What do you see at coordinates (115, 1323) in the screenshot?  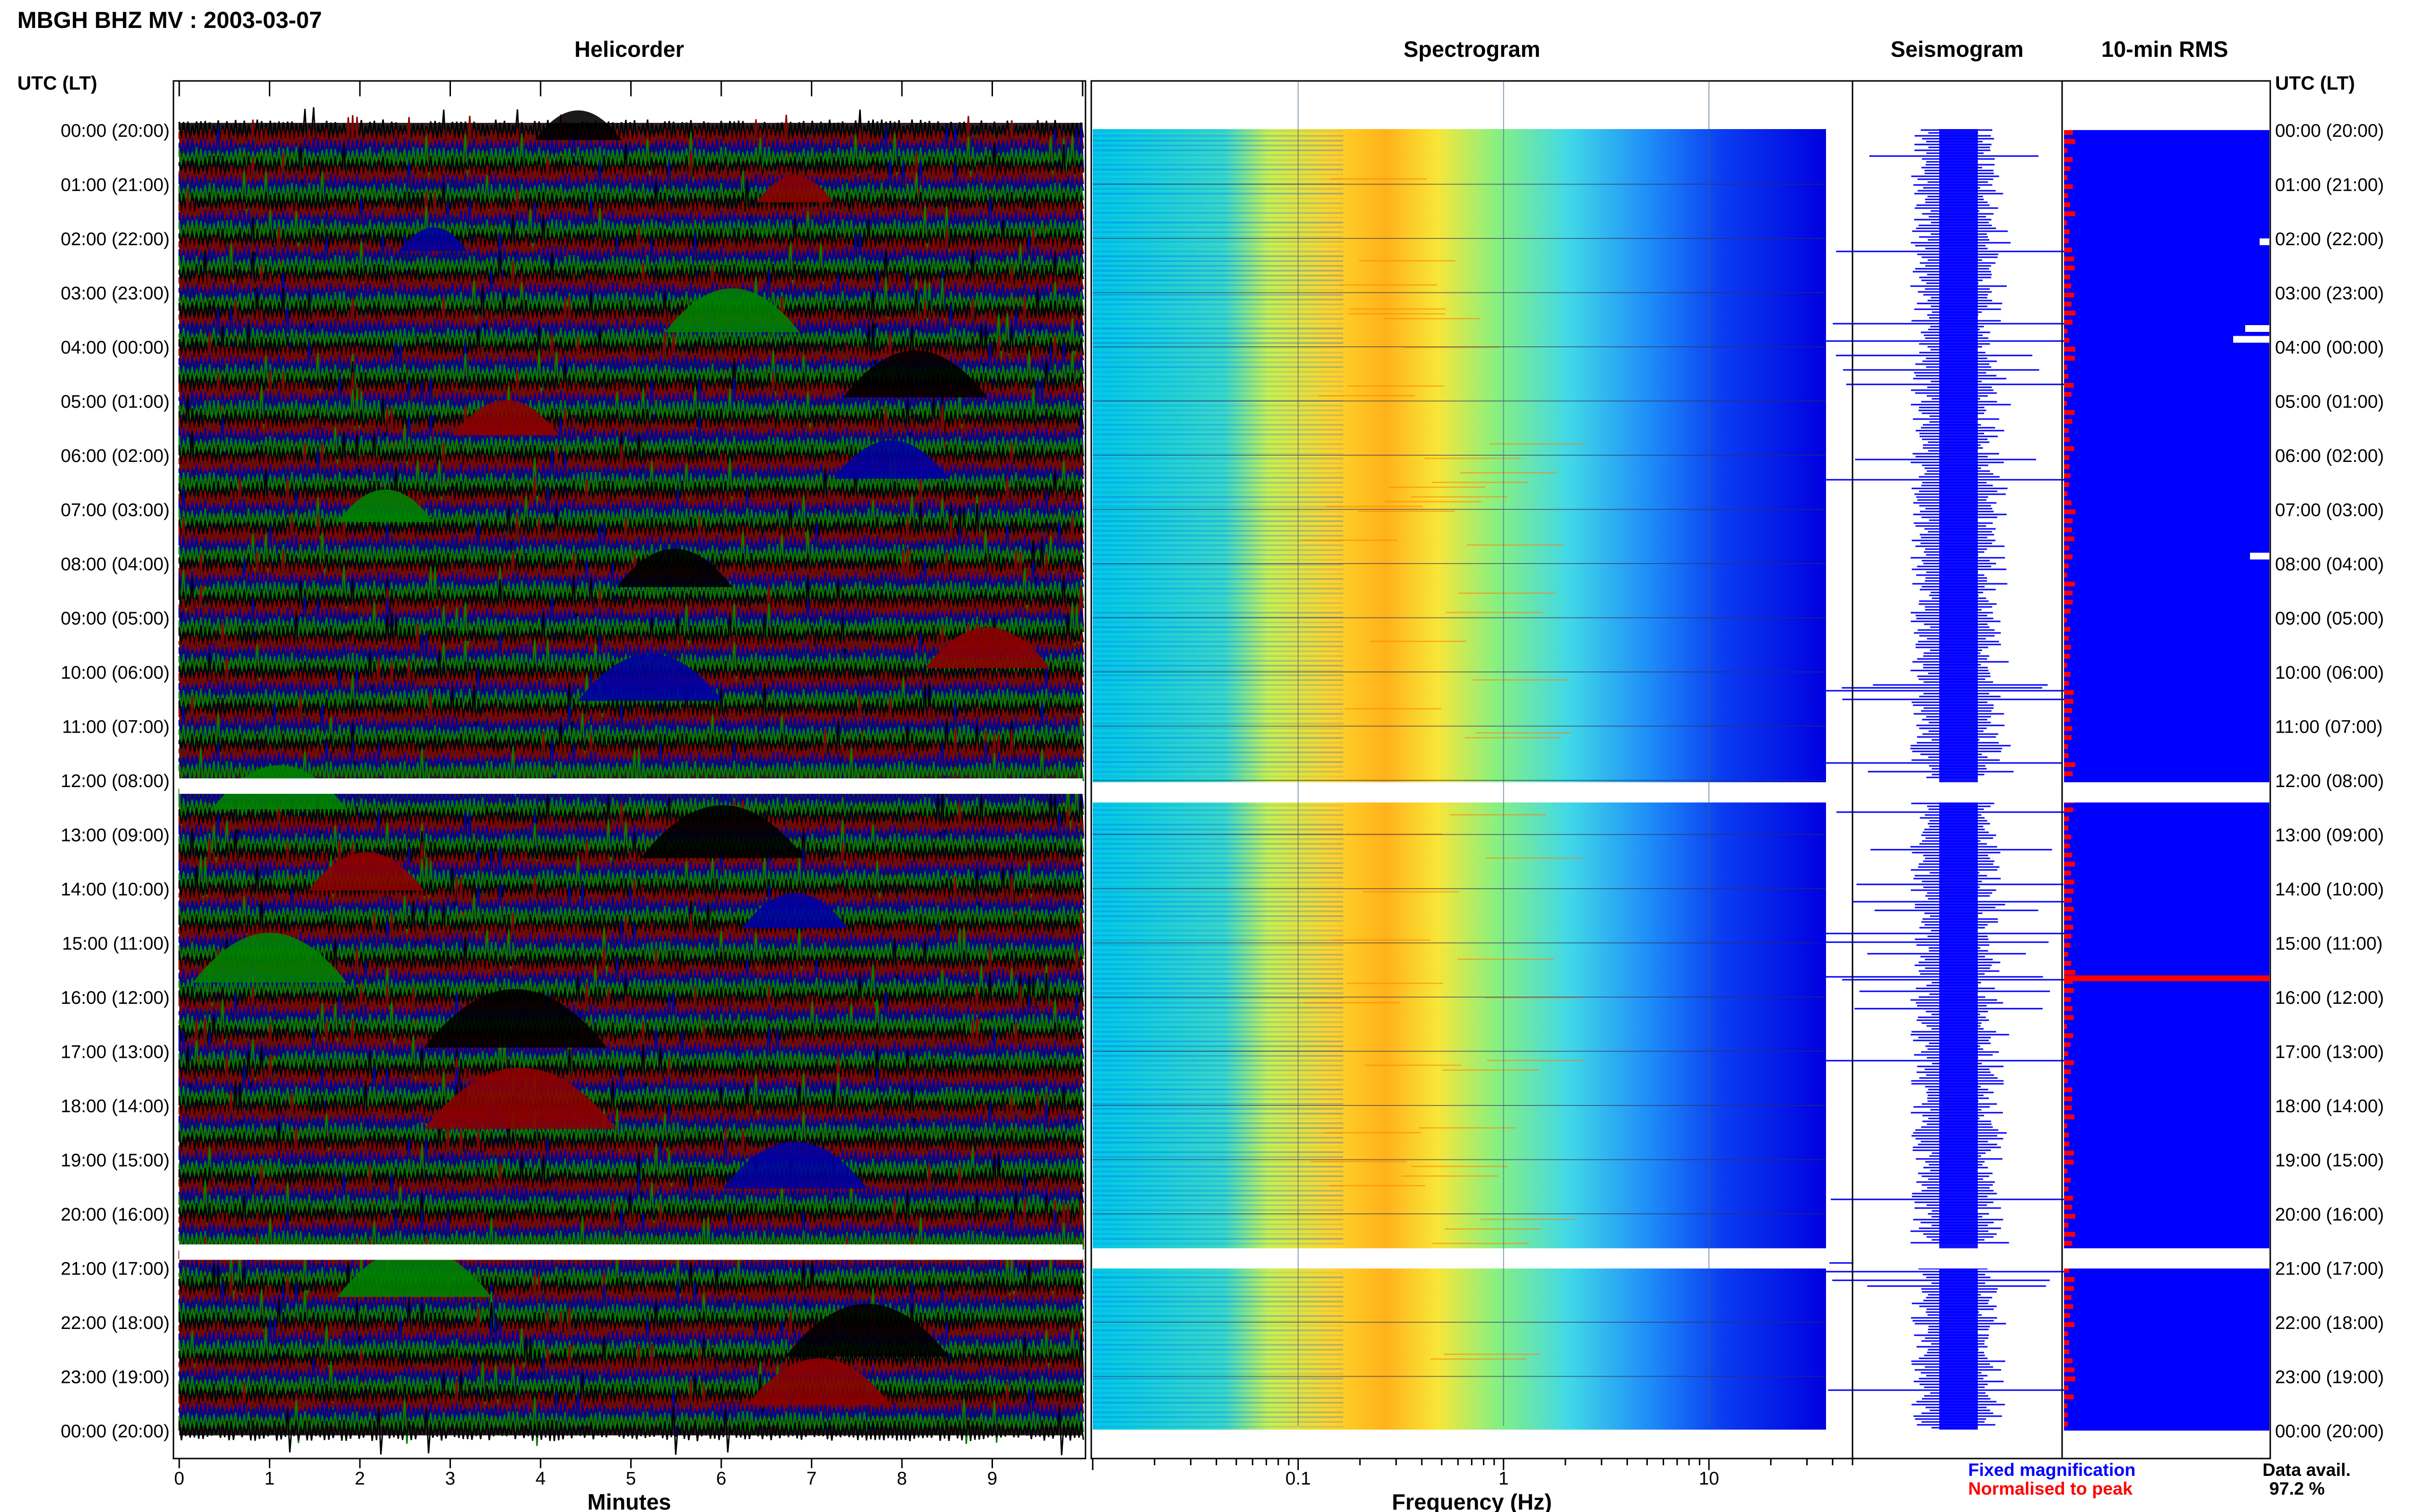 I see `time-label-left: 22:00 (18:00)` at bounding box center [115, 1323].